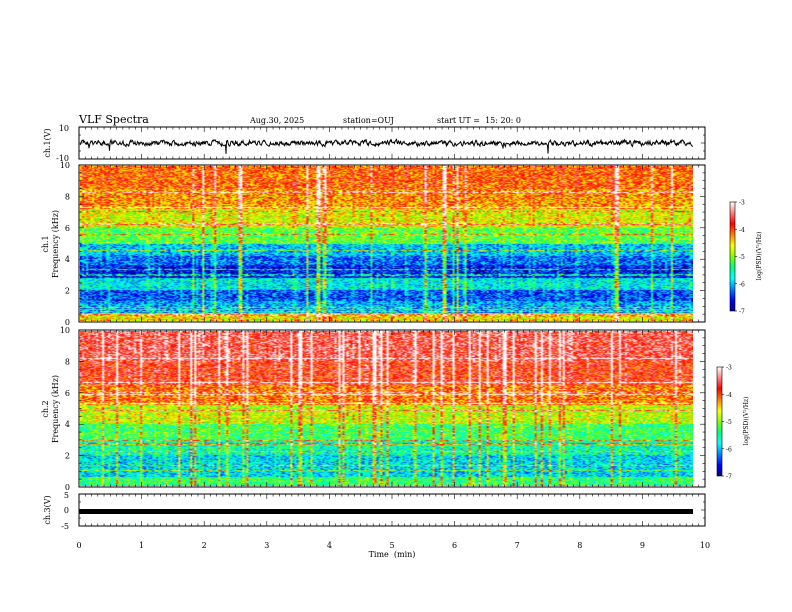 The image size is (792, 612). Describe the element at coordinates (67, 361) in the screenshot. I see `spec2-freq-tick-label: 8` at that location.